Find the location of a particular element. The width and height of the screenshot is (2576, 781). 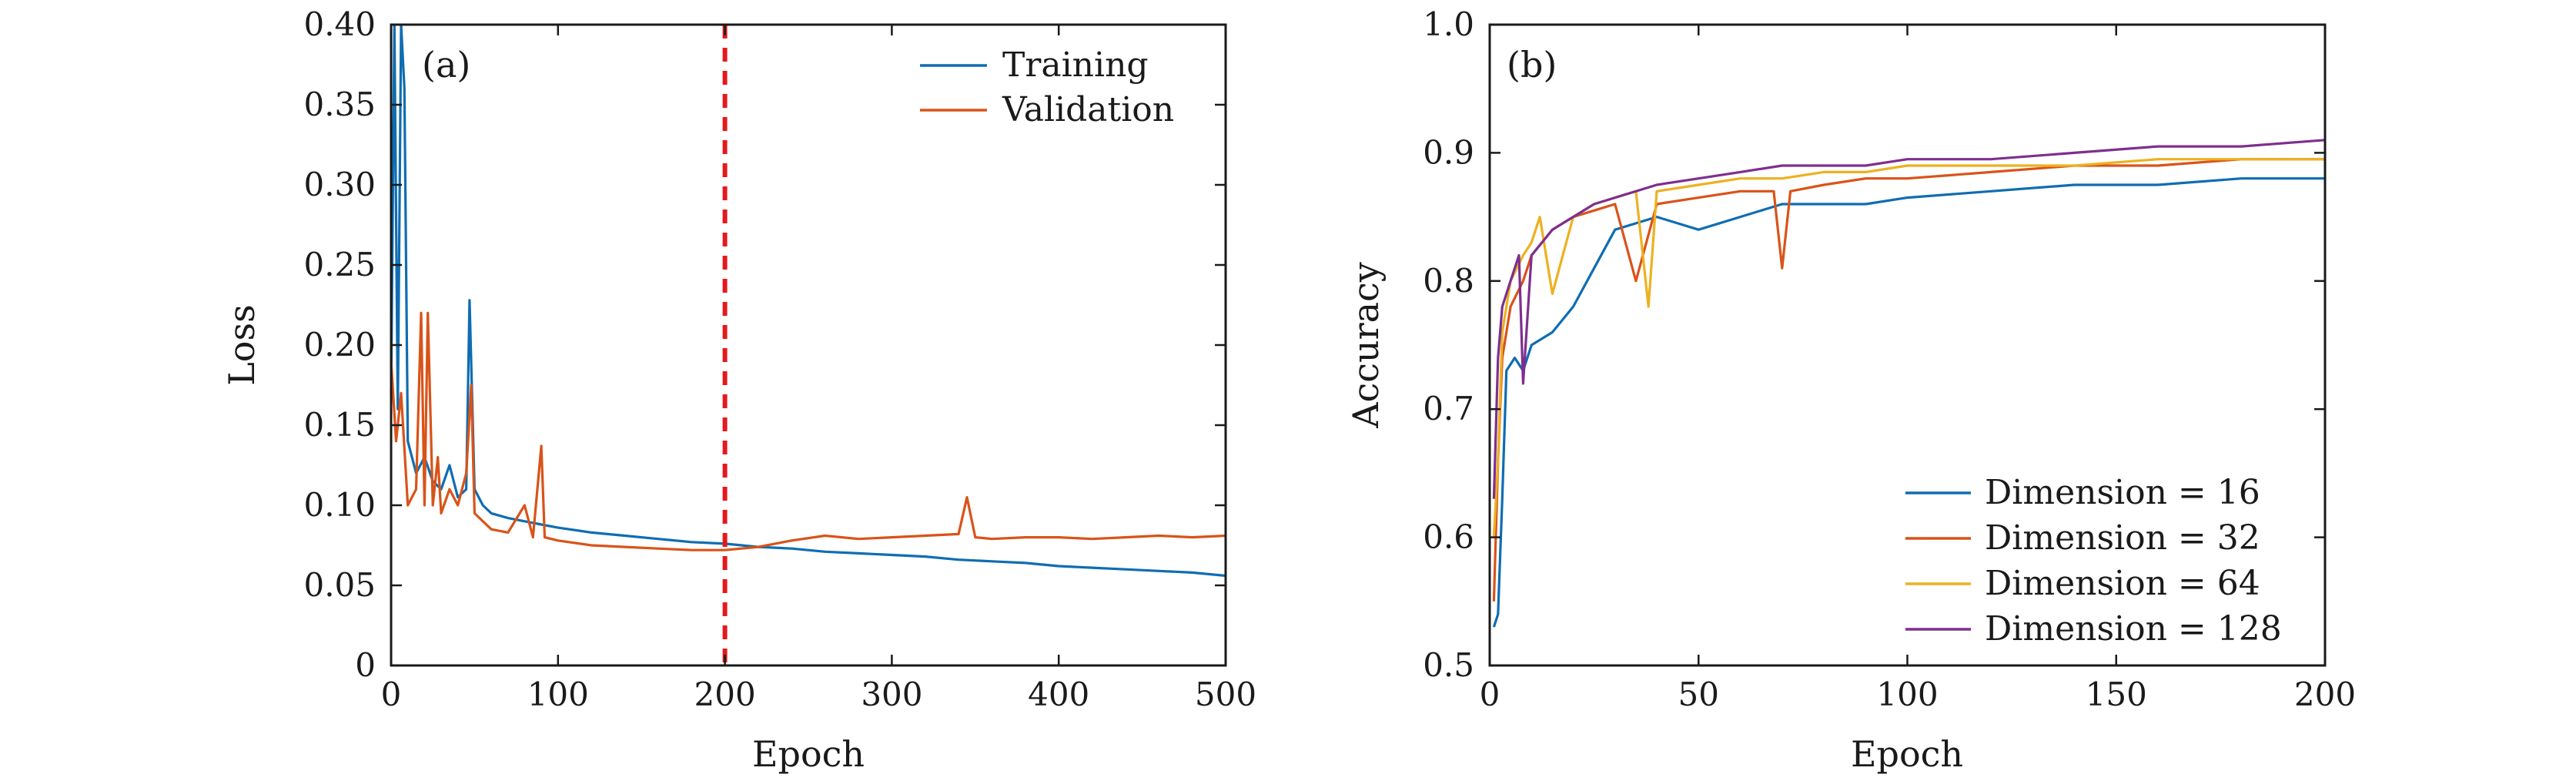

accuracy-y-tick-label: 0.8 is located at coordinates (1448, 281).